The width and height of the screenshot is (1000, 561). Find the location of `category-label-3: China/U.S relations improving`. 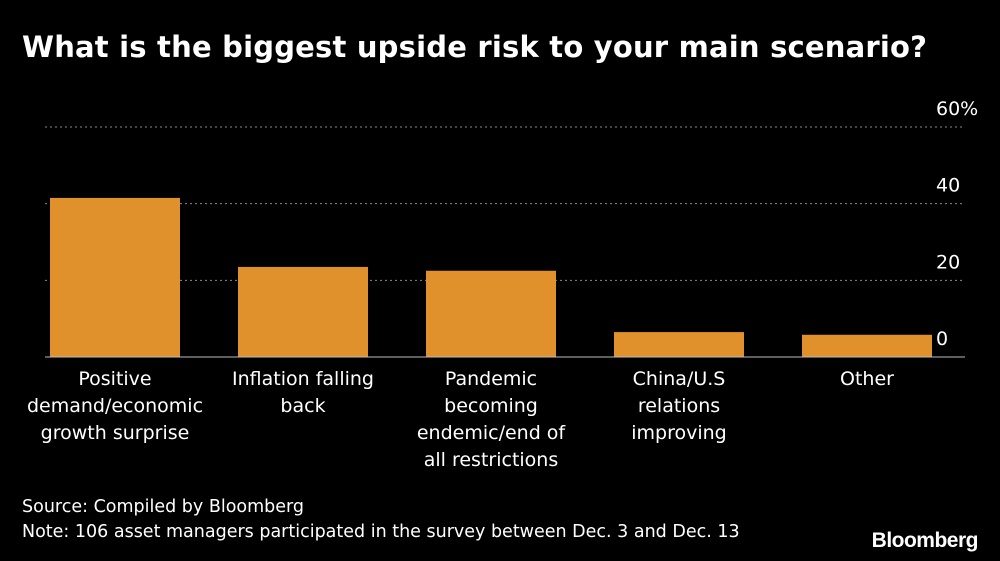

category-label-3: China/U.S relations improving is located at coordinates (679, 406).